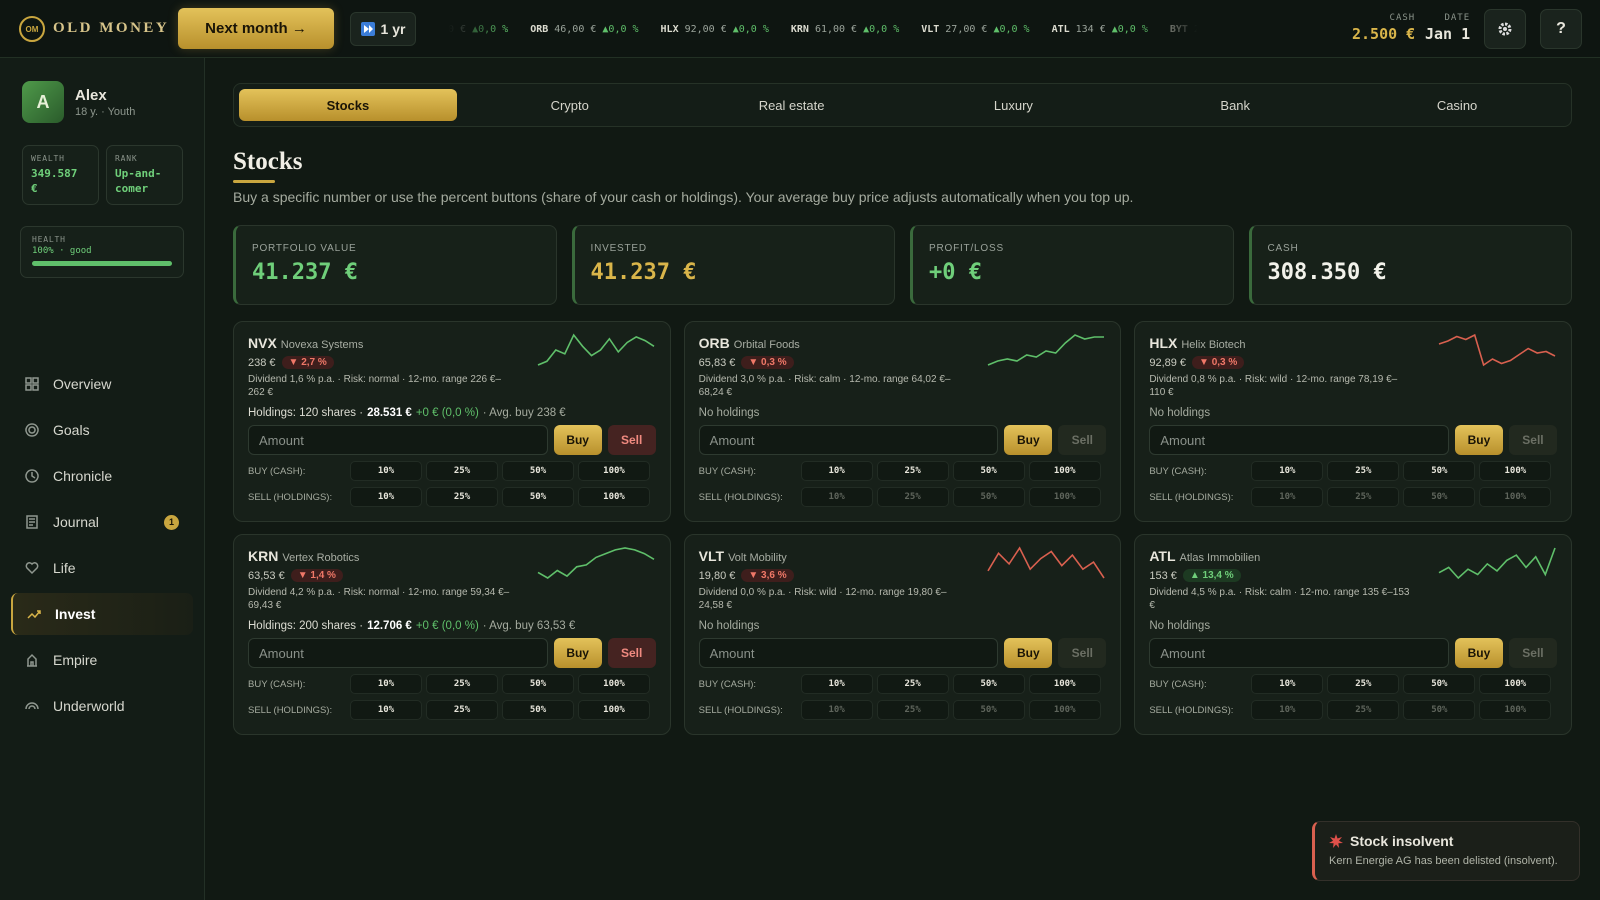  What do you see at coordinates (1180, 413) in the screenshot?
I see `holdings-part: No holdings` at bounding box center [1180, 413].